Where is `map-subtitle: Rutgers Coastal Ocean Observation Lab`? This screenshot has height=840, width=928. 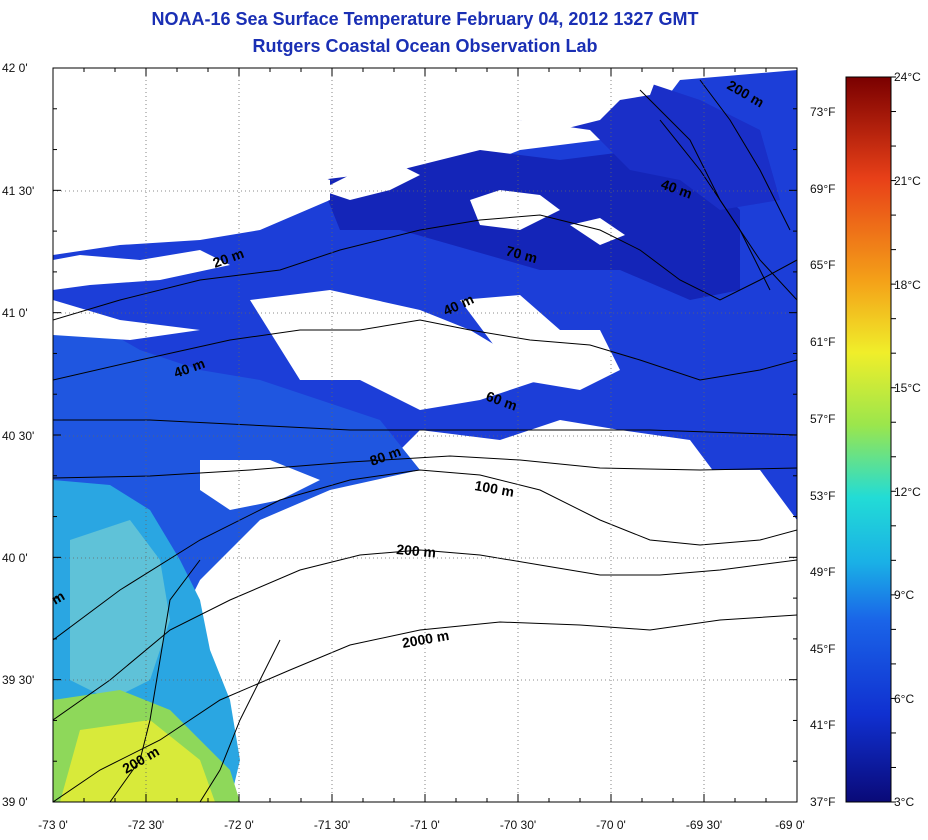
map-subtitle: Rutgers Coastal Ocean Observation Lab is located at coordinates (425, 46).